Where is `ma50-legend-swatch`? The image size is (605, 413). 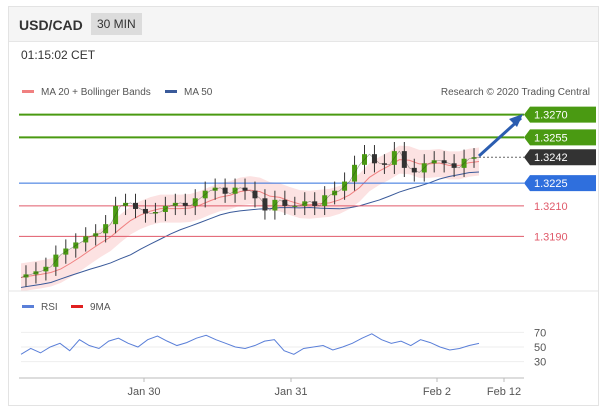
ma50-legend-swatch is located at coordinates (171, 91).